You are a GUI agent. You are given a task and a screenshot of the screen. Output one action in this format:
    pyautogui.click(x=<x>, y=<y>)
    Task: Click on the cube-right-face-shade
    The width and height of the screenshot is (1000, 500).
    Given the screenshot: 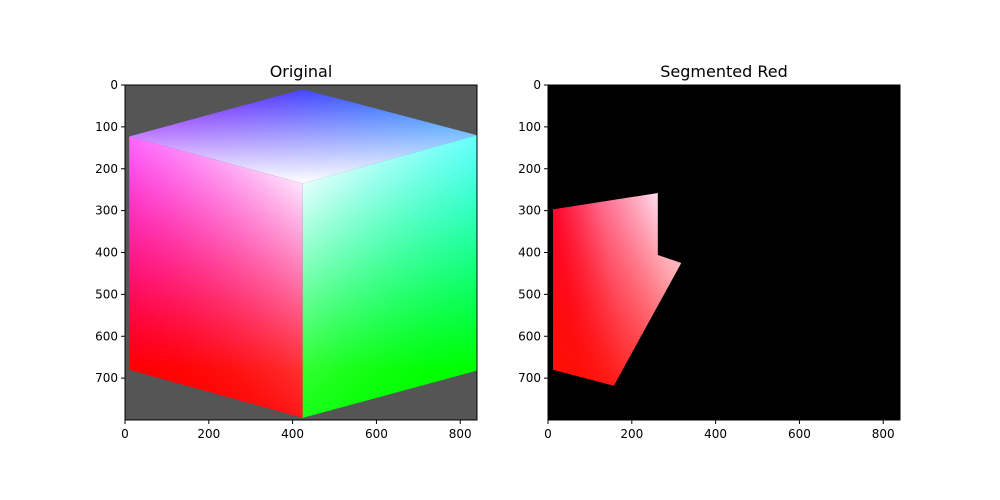 What is the action you would take?
    pyautogui.click(x=389, y=276)
    